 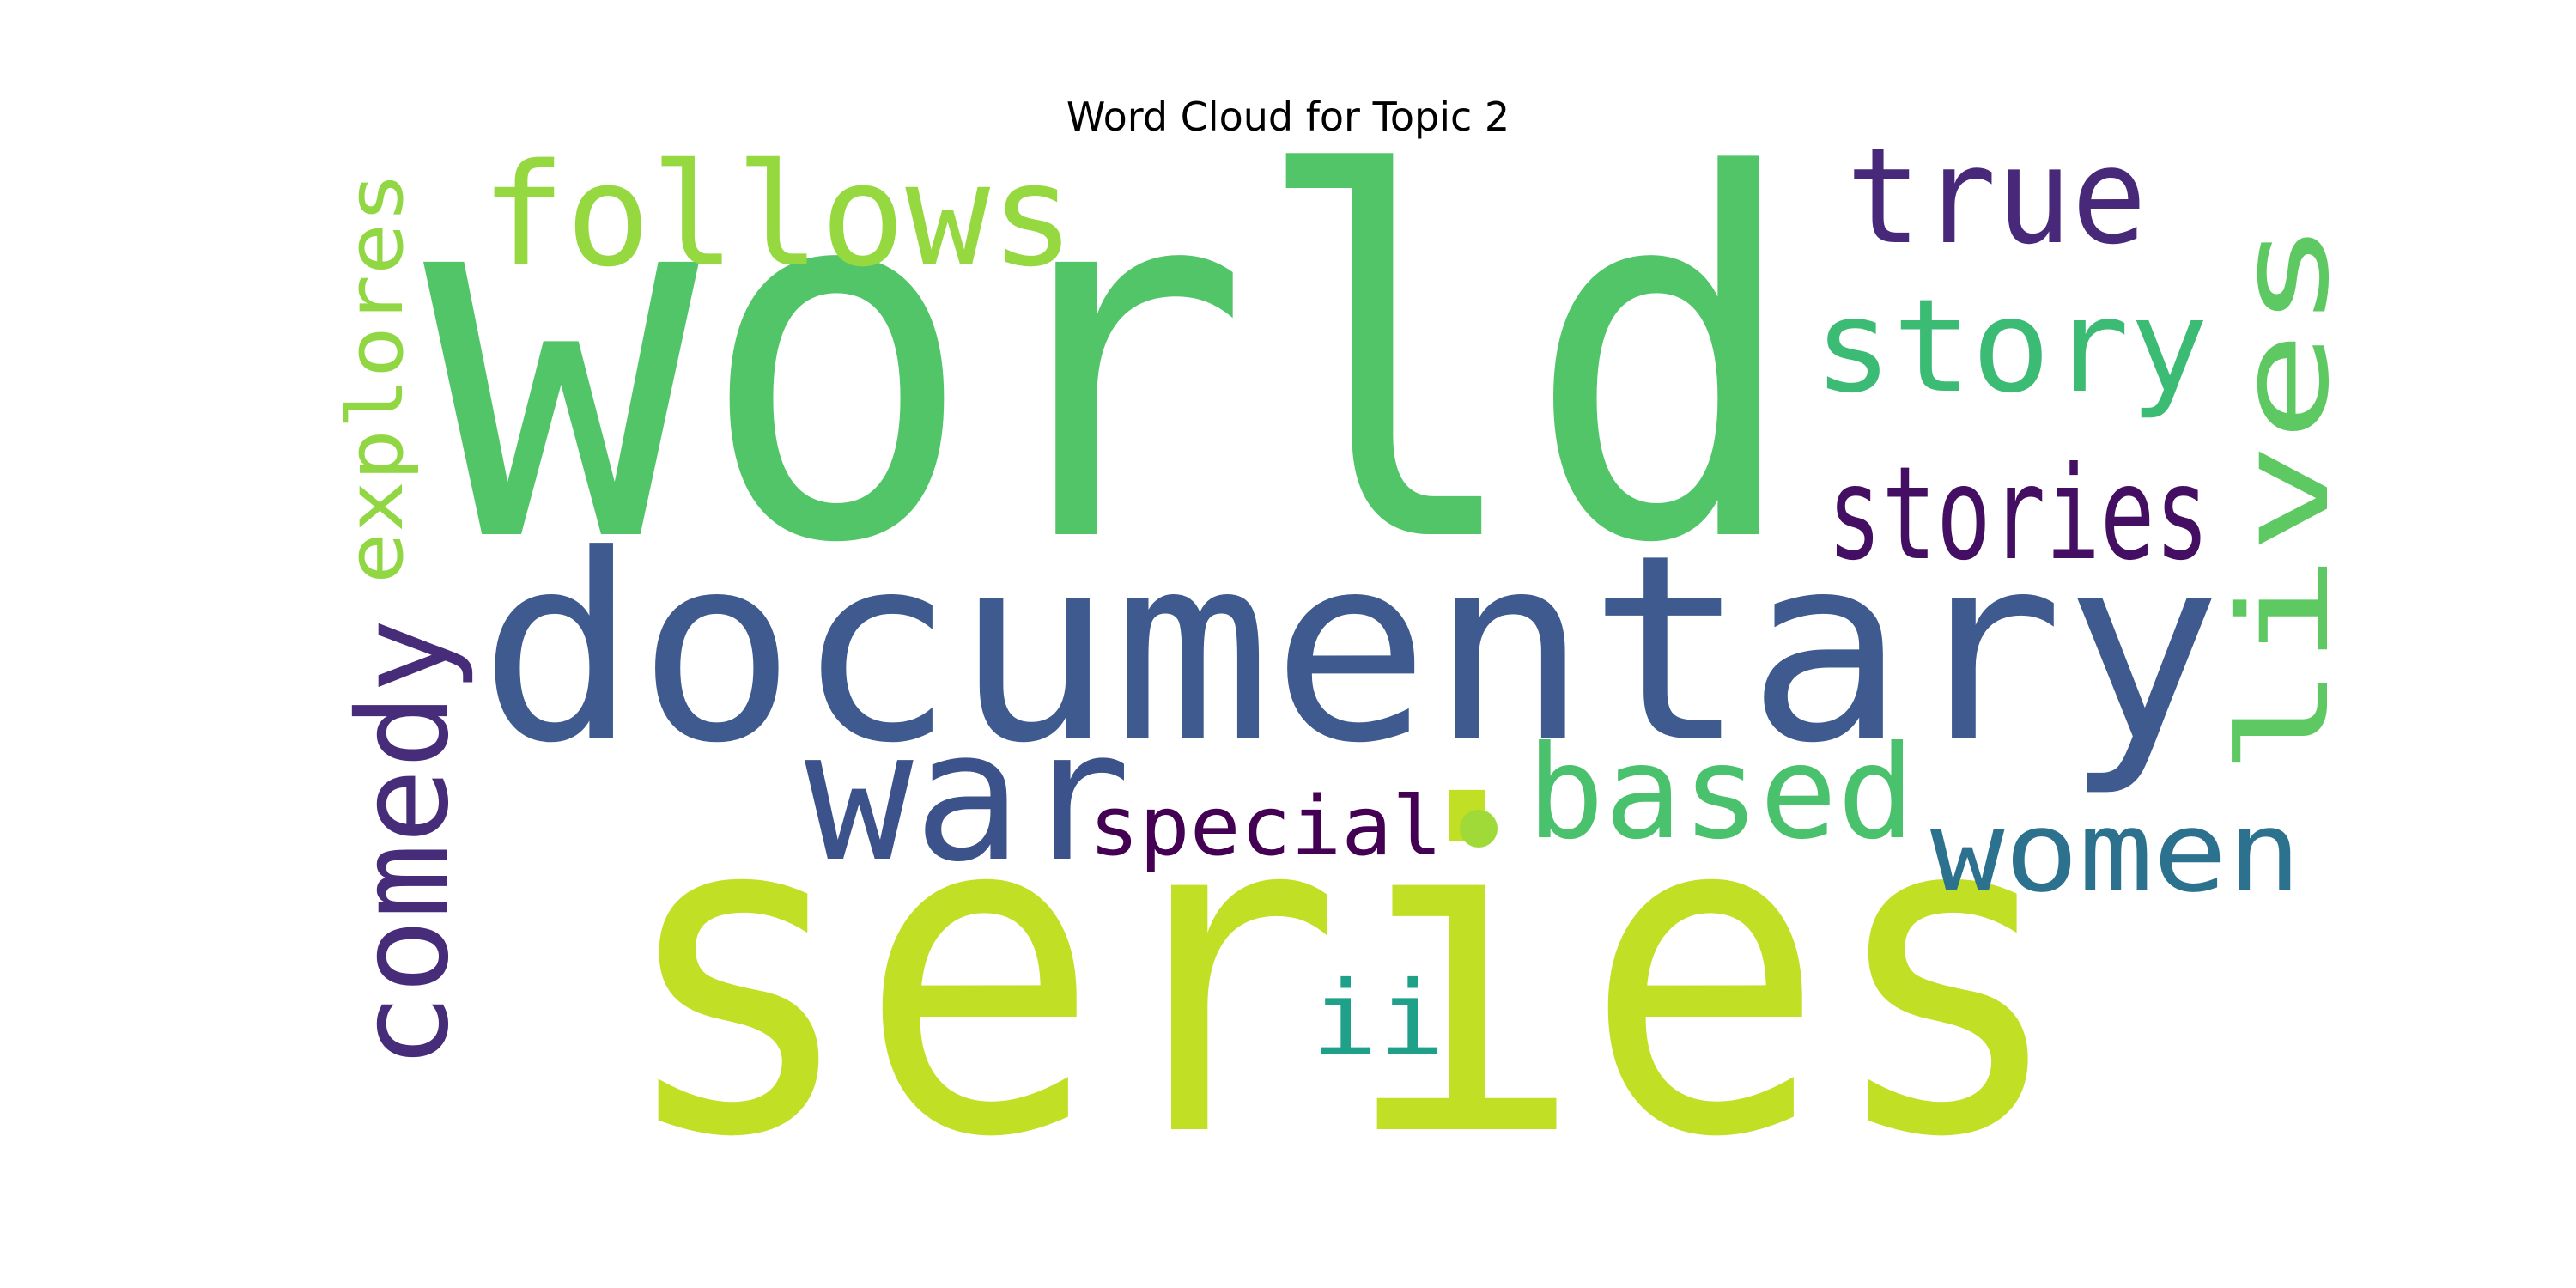 I want to click on chart-title: Word Cloud for Topic 2, so click(x=1288, y=117).